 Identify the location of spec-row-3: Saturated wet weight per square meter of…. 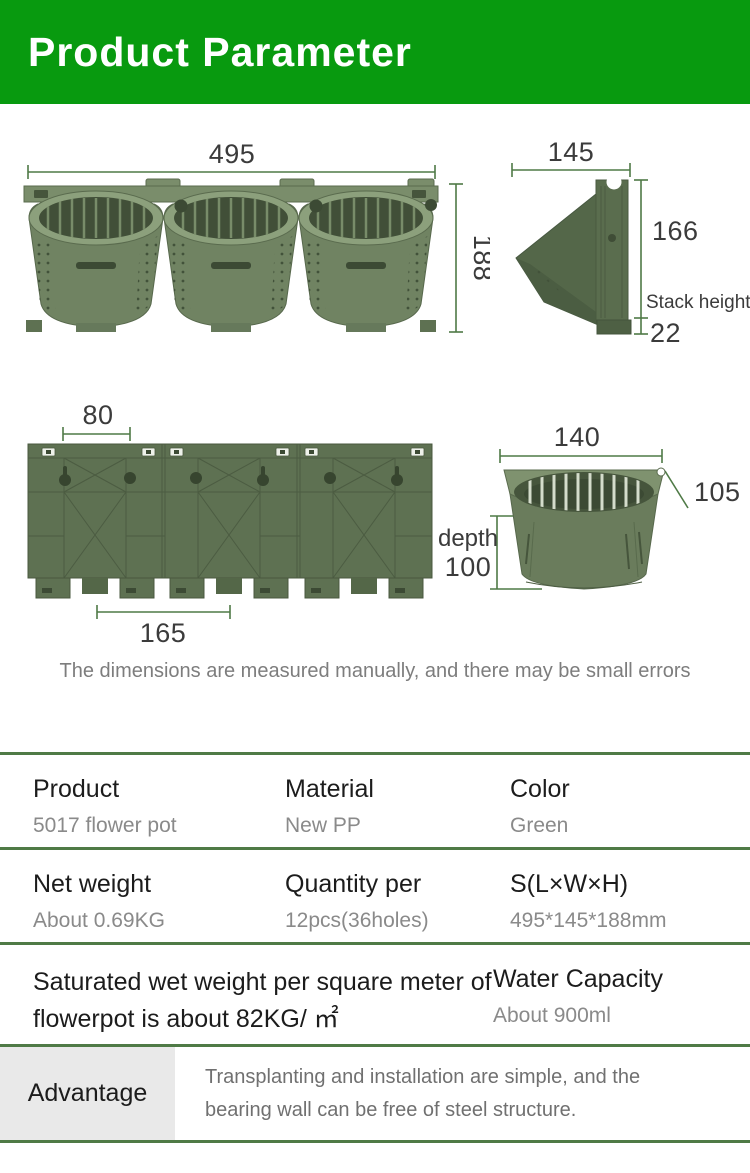
(375, 996).